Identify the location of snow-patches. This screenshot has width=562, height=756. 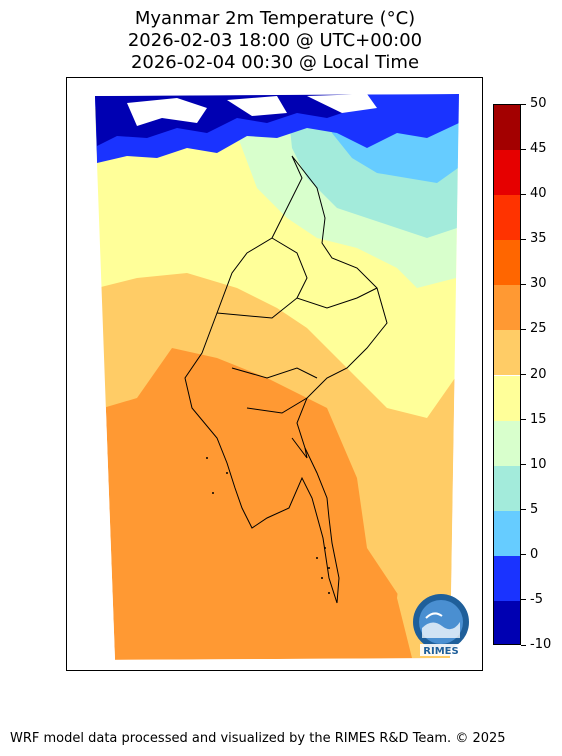
(252, 110).